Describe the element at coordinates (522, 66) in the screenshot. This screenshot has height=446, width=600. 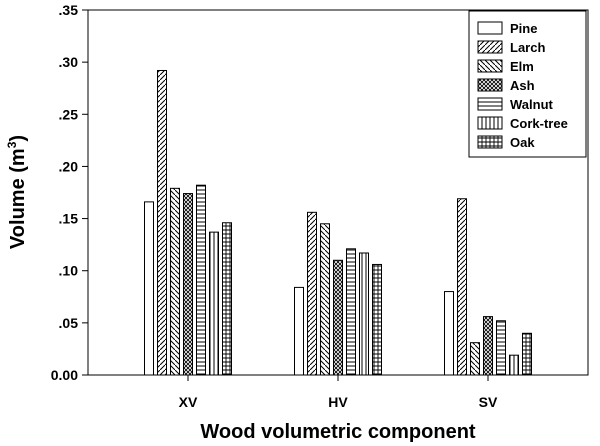
I see `legend-label: Elm` at that location.